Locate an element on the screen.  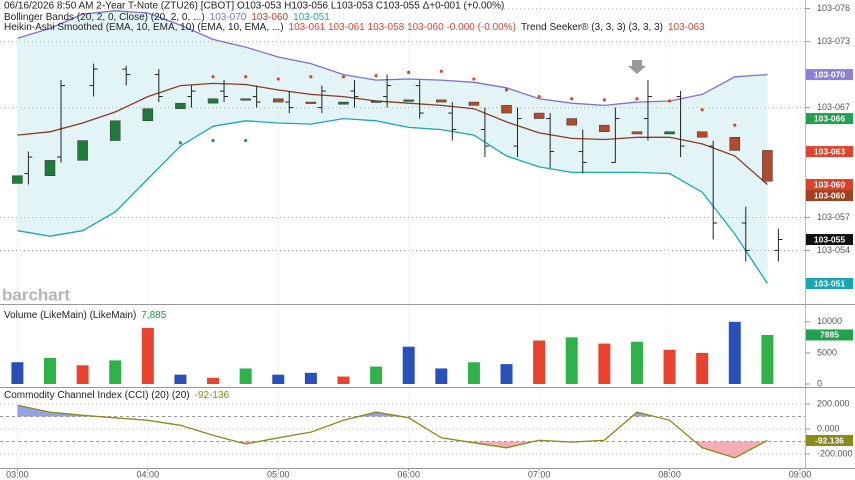
price-label-label: 103-051 is located at coordinates (829, 283).